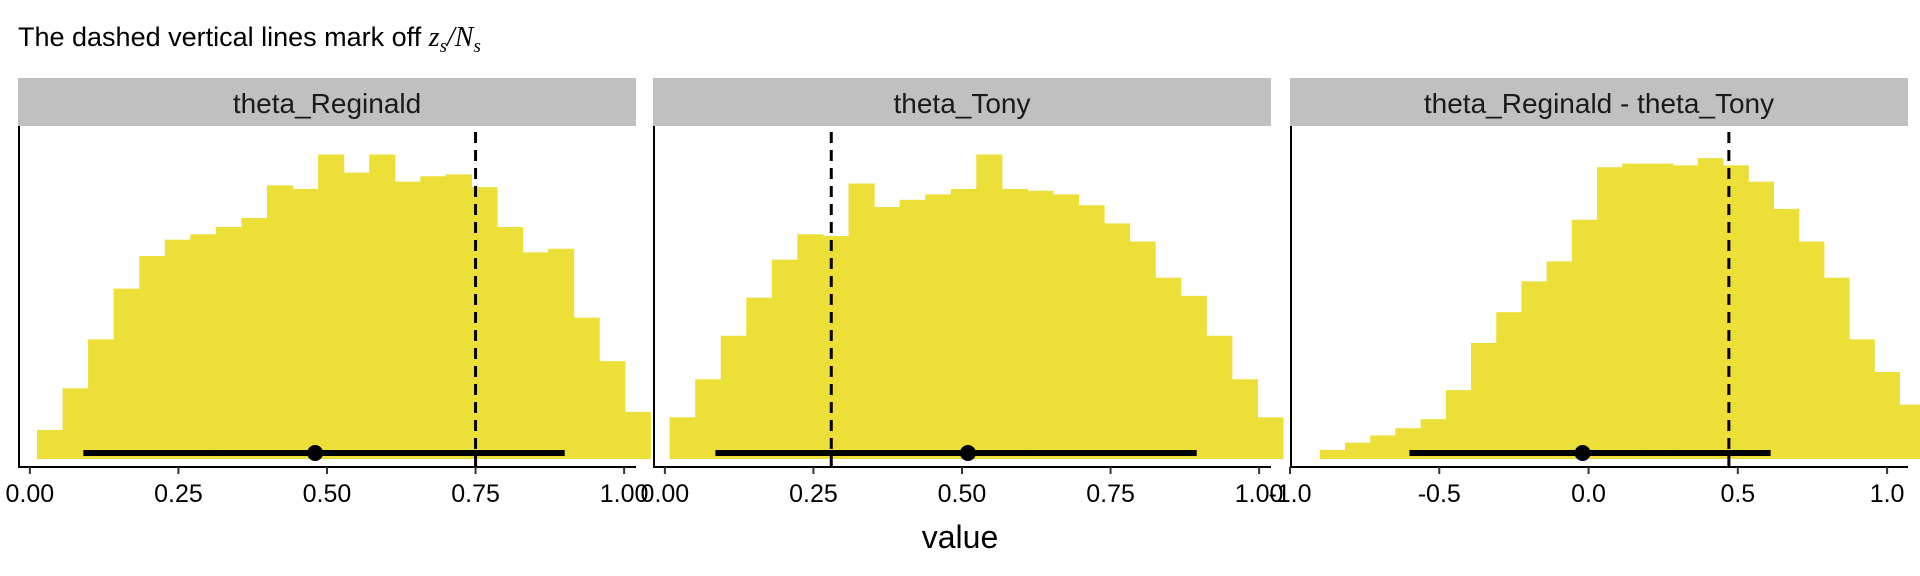  What do you see at coordinates (1439, 494) in the screenshot?
I see `x-tick-label: -0.5` at bounding box center [1439, 494].